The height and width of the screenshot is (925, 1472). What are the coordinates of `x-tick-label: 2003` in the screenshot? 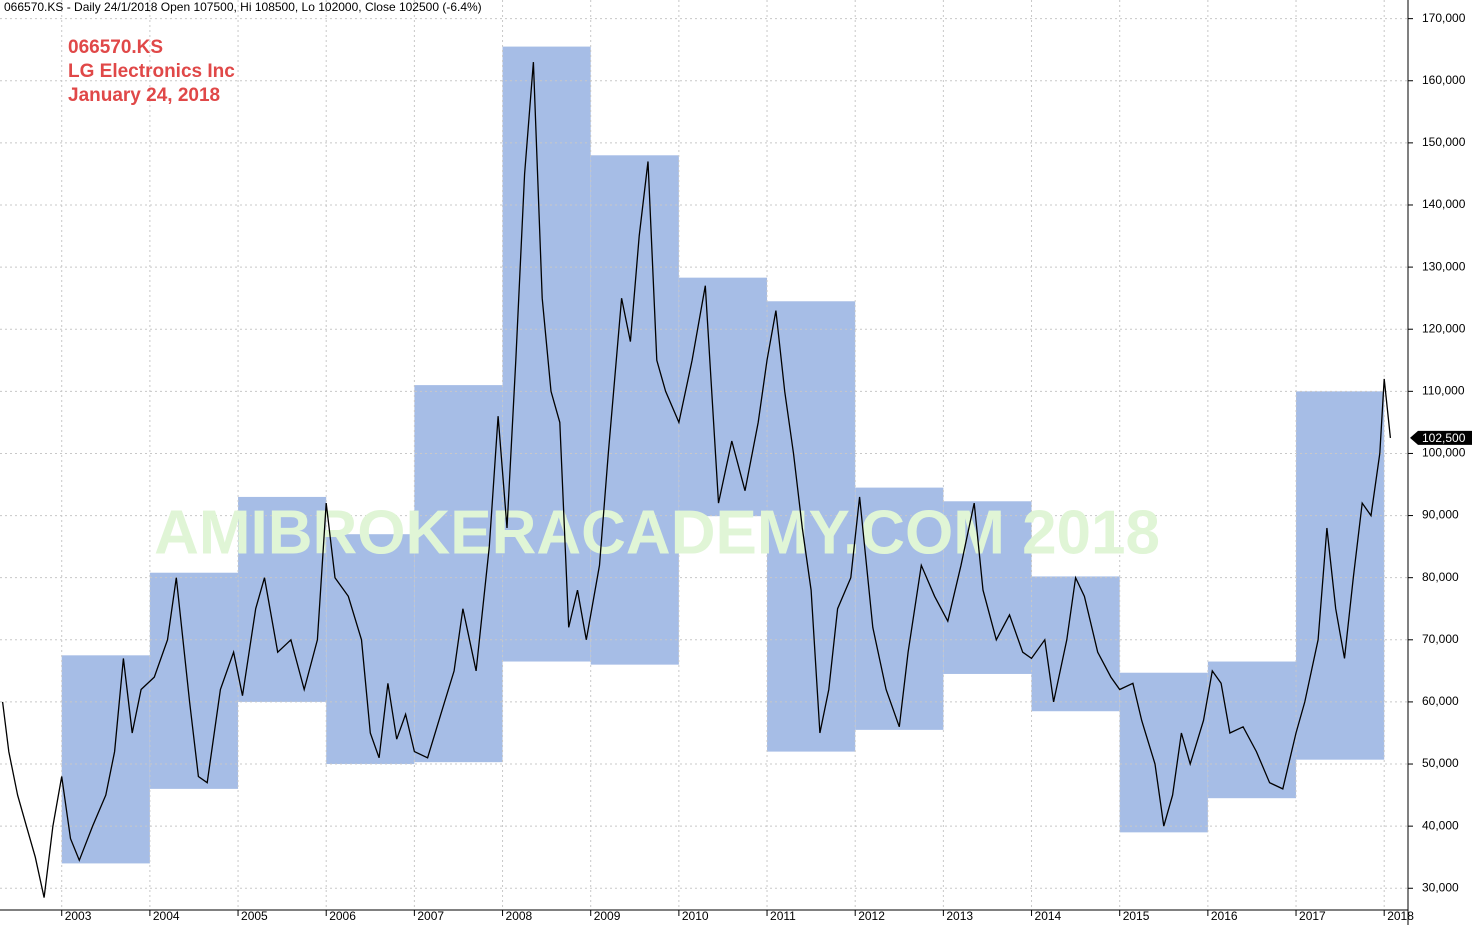 It's located at (78, 916).